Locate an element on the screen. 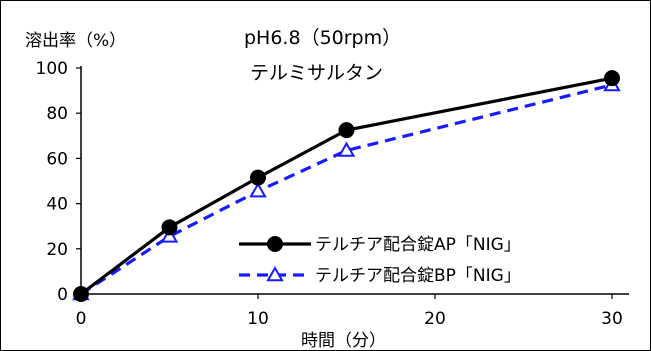 This screenshot has height=351, width=651. x-axis-ticks: 0 10 20 30 is located at coordinates (349, 311).